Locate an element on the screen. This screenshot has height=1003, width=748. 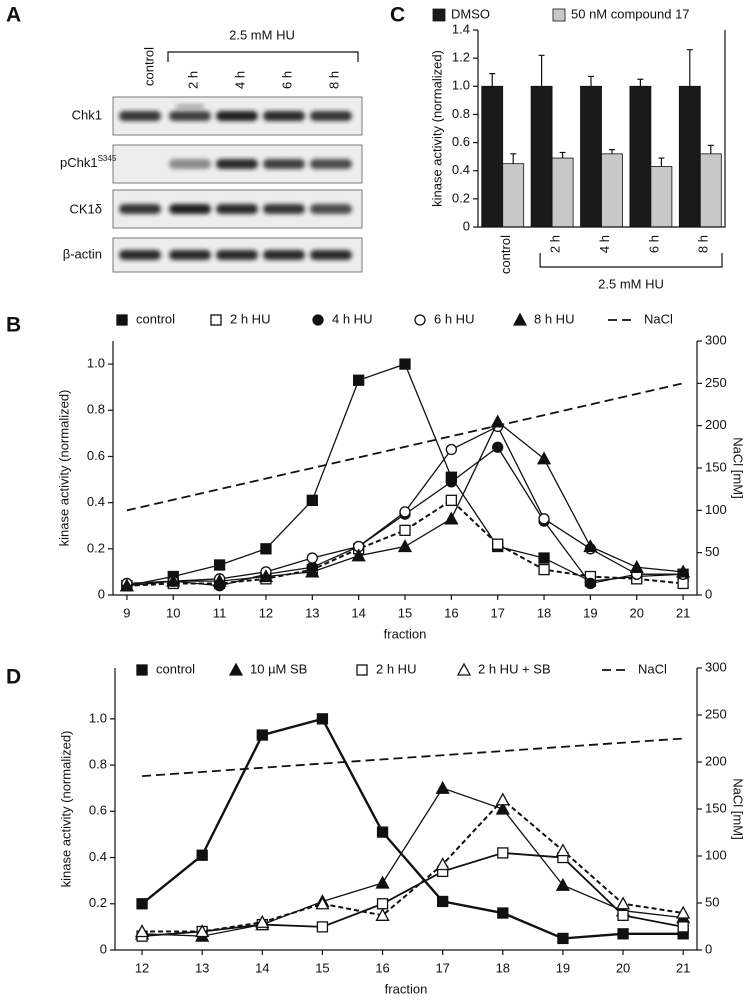
lane-label: 2 h is located at coordinates (192, 80).